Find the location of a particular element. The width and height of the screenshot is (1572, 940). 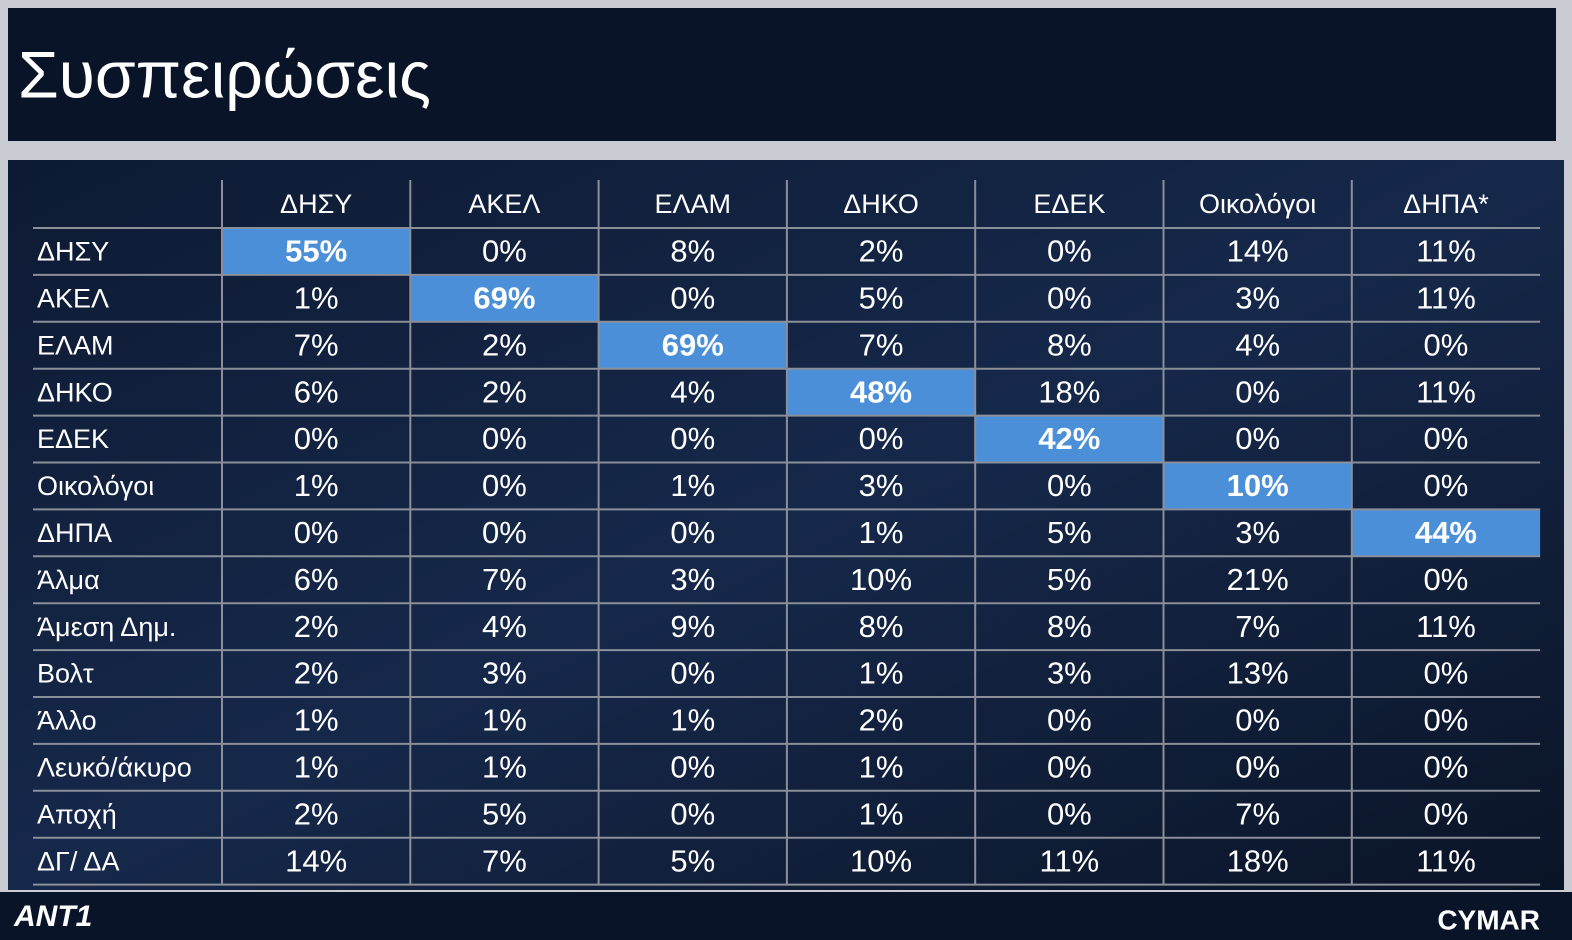

column-header: ΔΗΣΥ is located at coordinates (316, 204).